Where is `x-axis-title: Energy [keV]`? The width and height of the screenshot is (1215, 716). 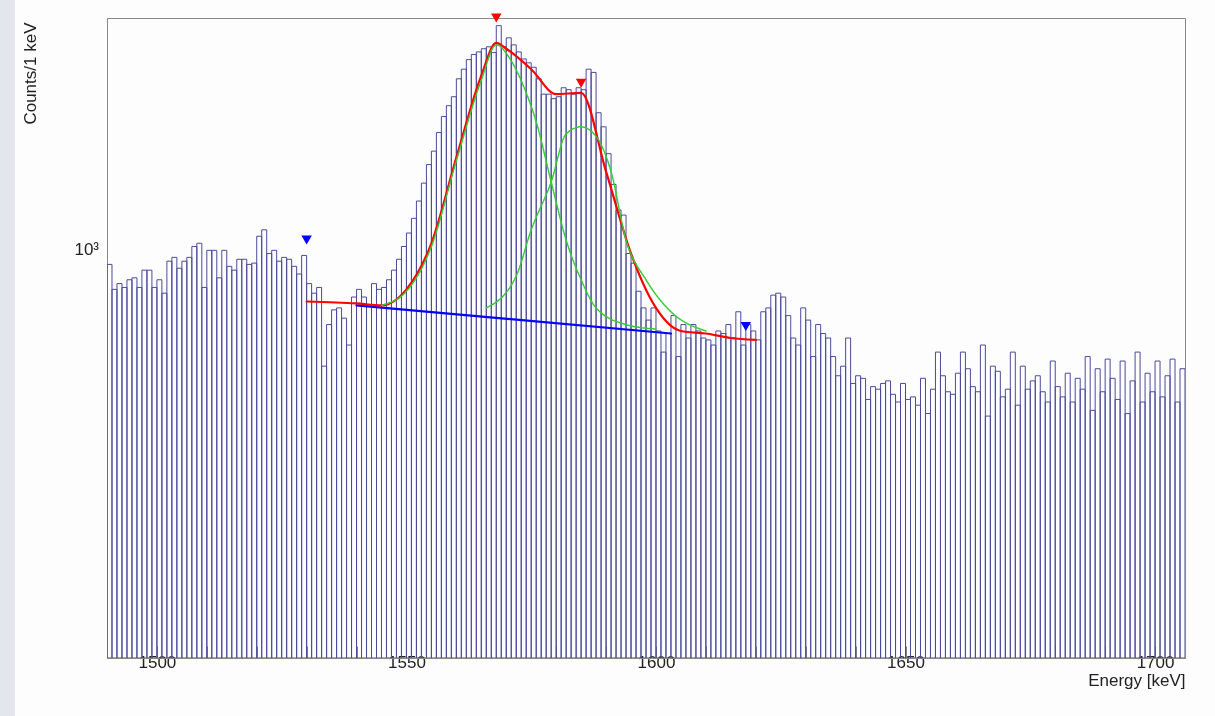 x-axis-title: Energy [keV] is located at coordinates (1137, 680).